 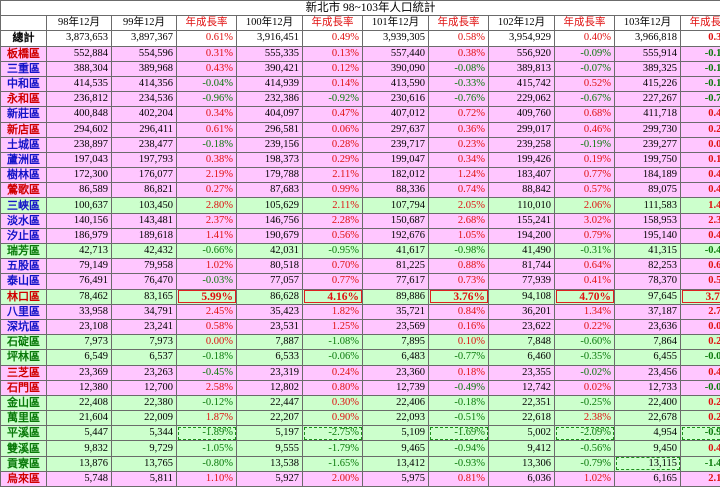 What do you see at coordinates (207, 326) in the screenshot?
I see `growth-rate: 0.58%` at bounding box center [207, 326].